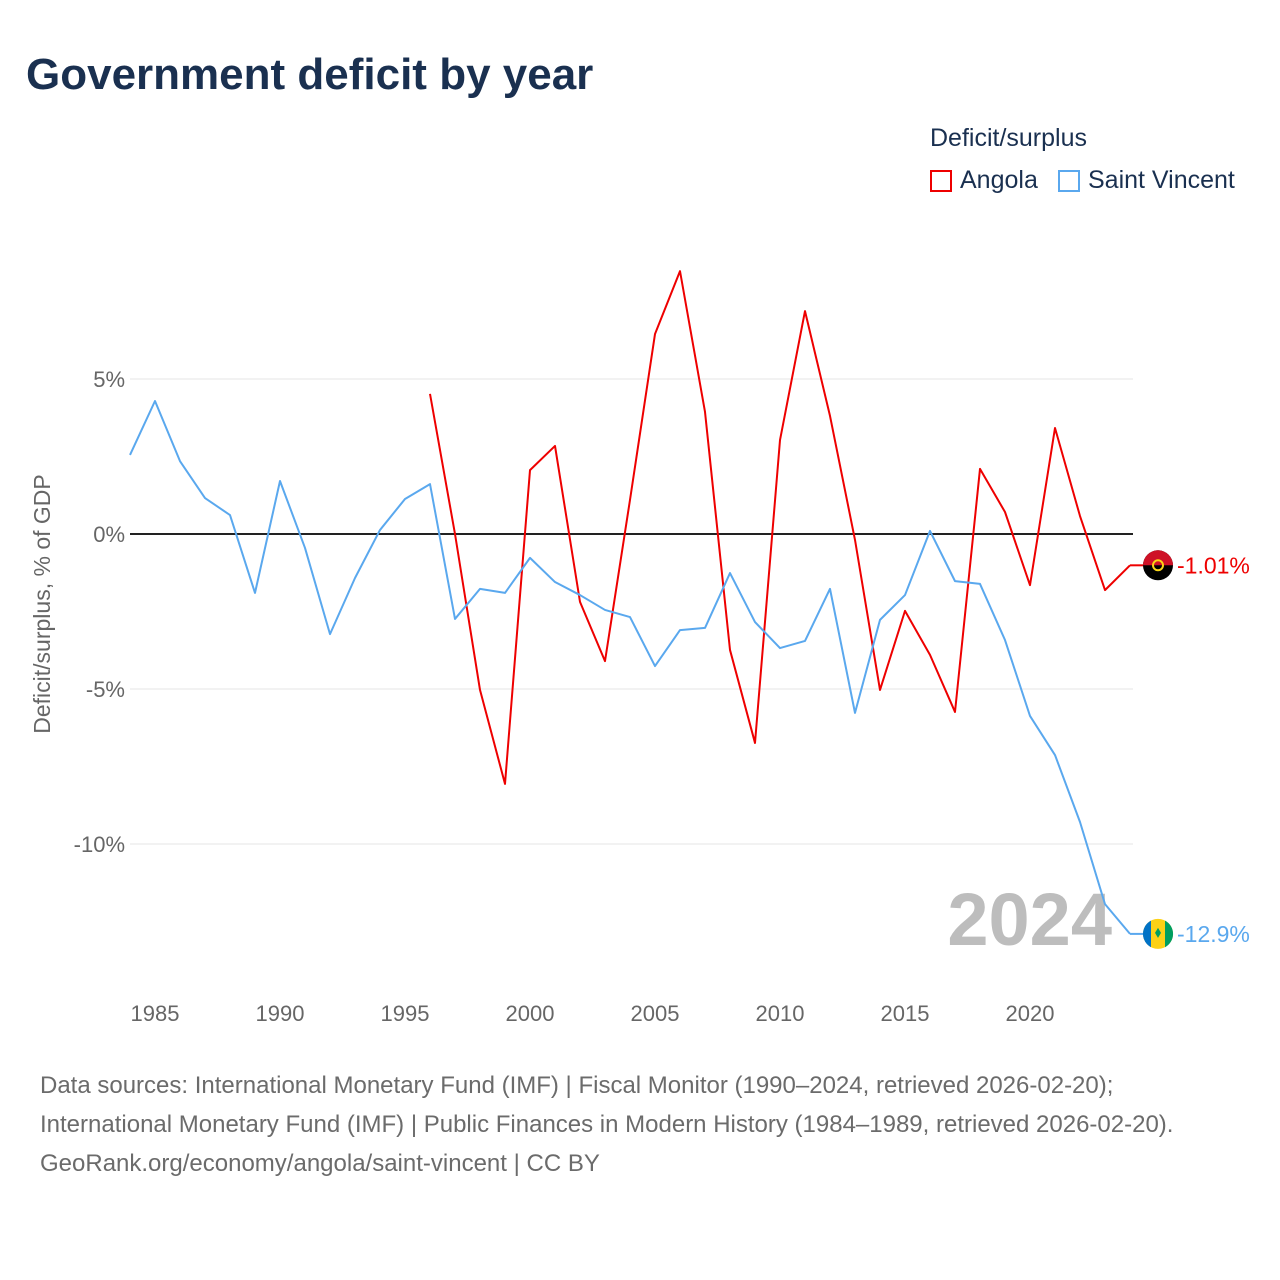 This screenshot has width=1280, height=1280. What do you see at coordinates (999, 180) in the screenshot?
I see `legend-label: Angola` at bounding box center [999, 180].